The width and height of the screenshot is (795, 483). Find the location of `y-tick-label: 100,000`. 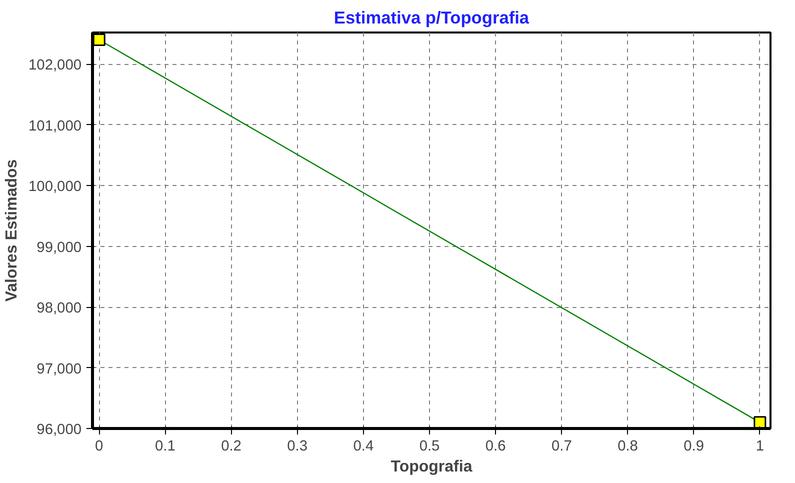

y-tick-label: 100,000 is located at coordinates (55, 187).